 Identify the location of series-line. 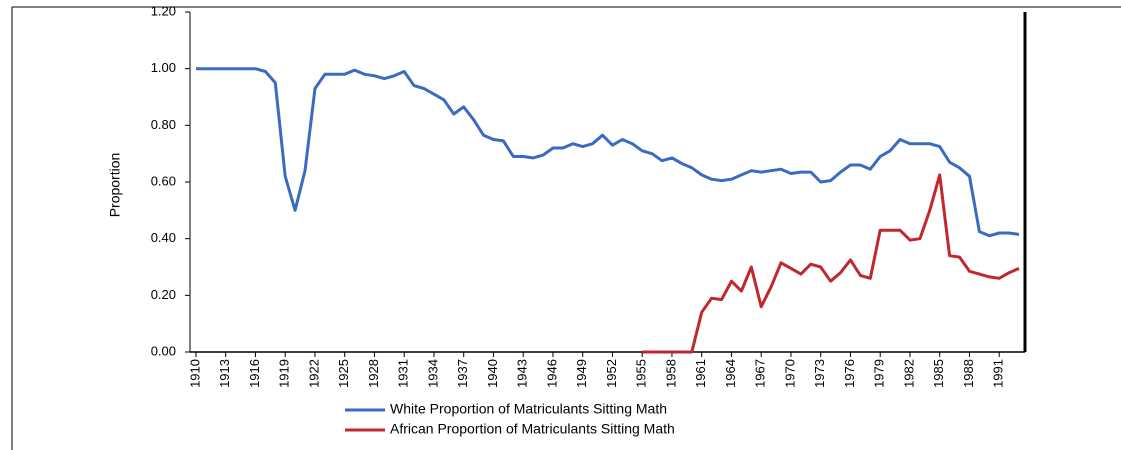
(831, 263).